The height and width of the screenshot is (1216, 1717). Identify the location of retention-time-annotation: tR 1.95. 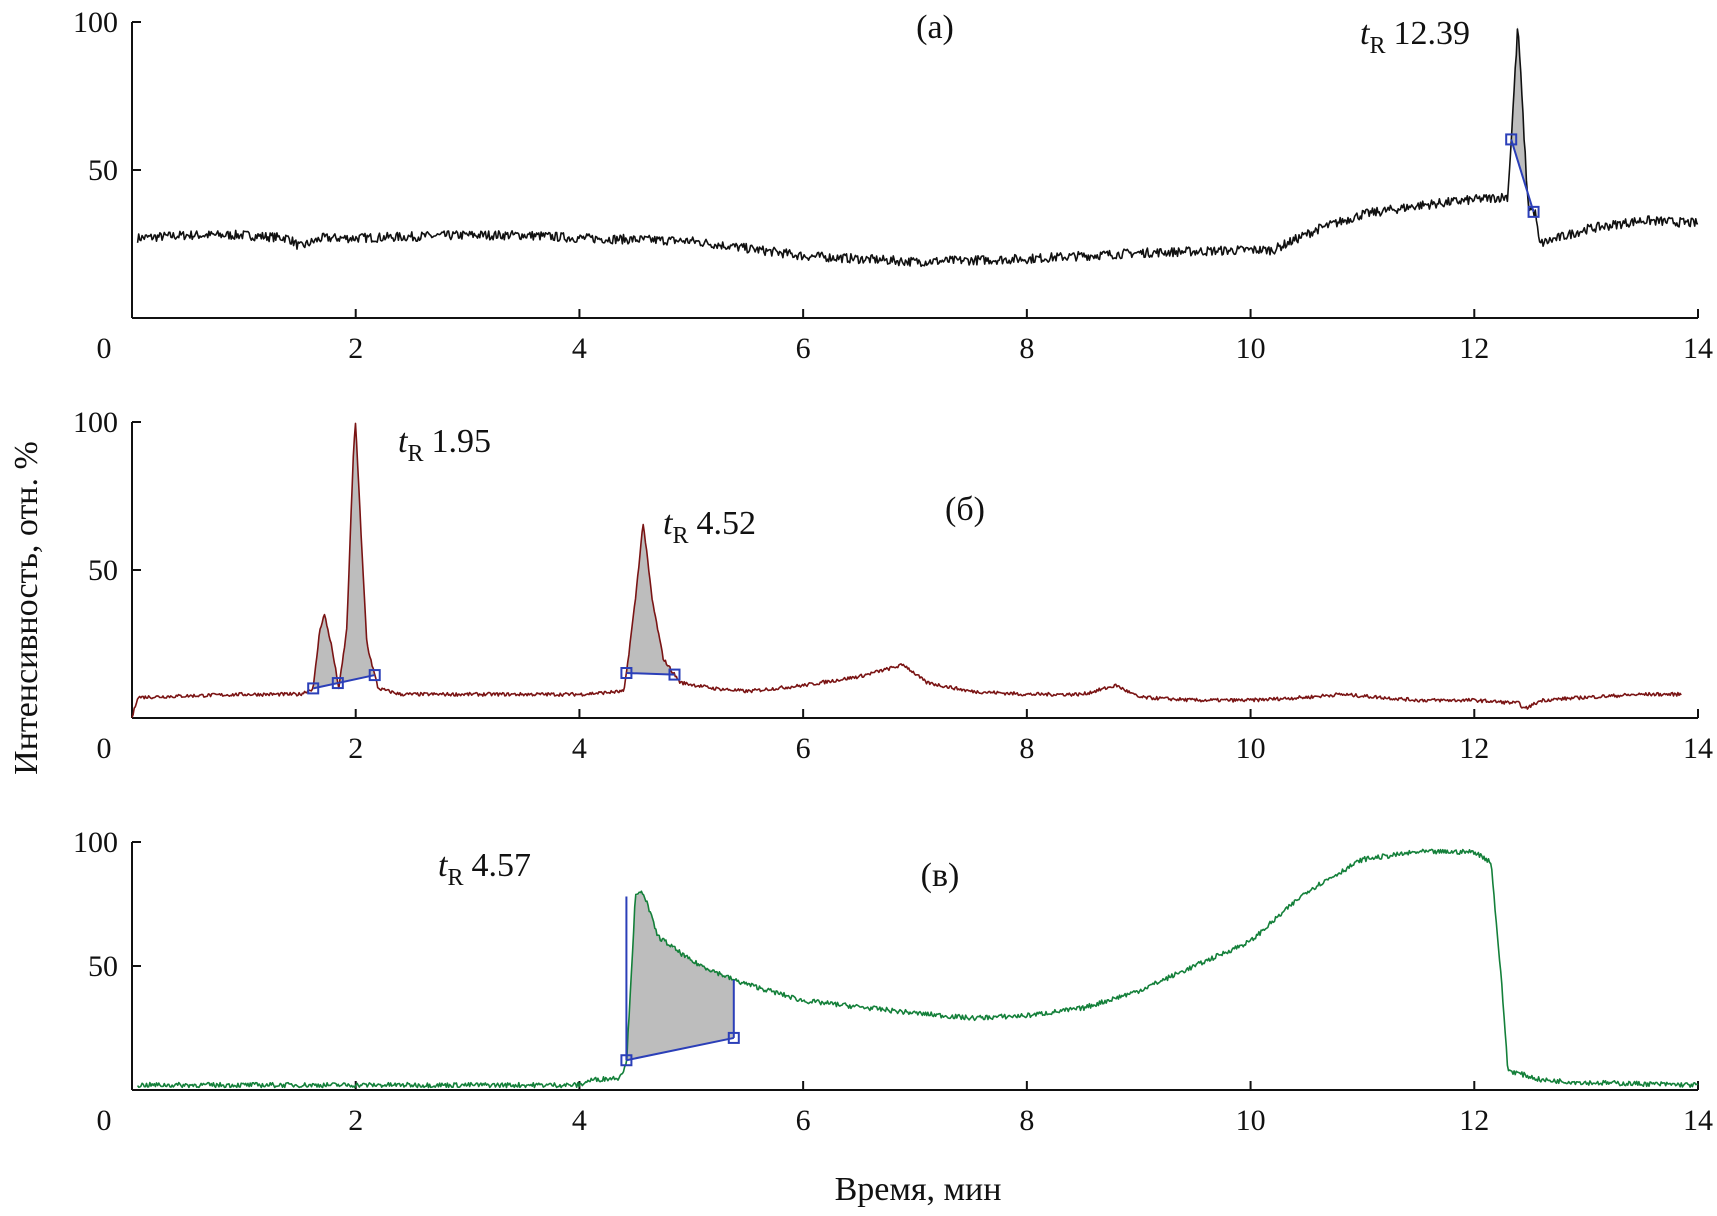
(444, 445).